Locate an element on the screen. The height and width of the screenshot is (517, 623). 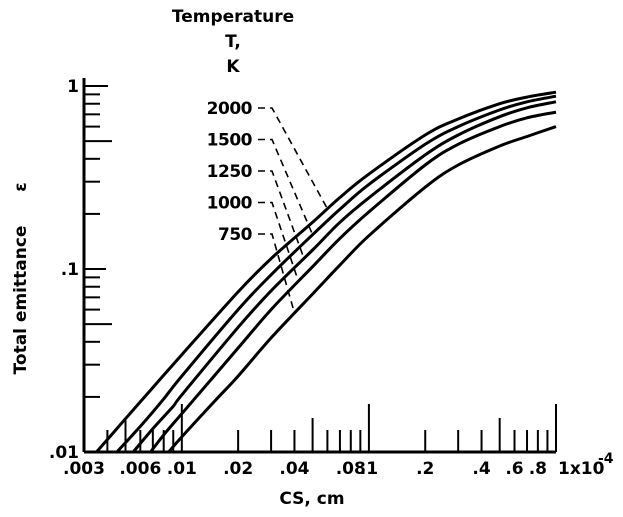
leader-line-2000 is located at coordinates (293, 158).